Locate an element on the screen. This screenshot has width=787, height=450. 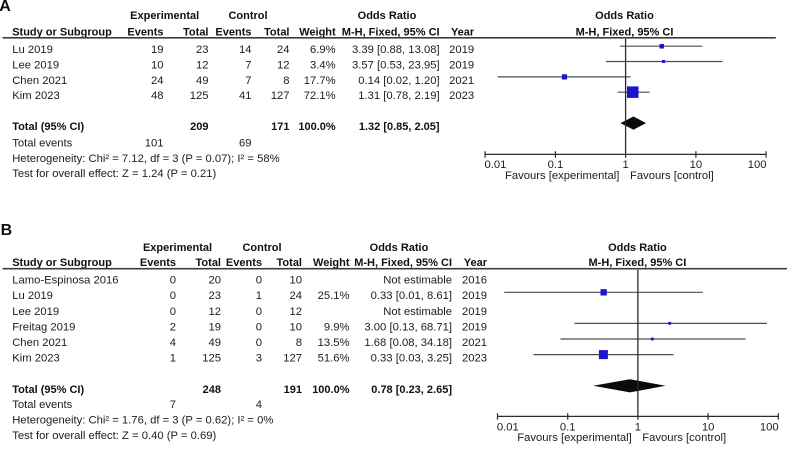
svg-text: 48 is located at coordinates (157, 96).